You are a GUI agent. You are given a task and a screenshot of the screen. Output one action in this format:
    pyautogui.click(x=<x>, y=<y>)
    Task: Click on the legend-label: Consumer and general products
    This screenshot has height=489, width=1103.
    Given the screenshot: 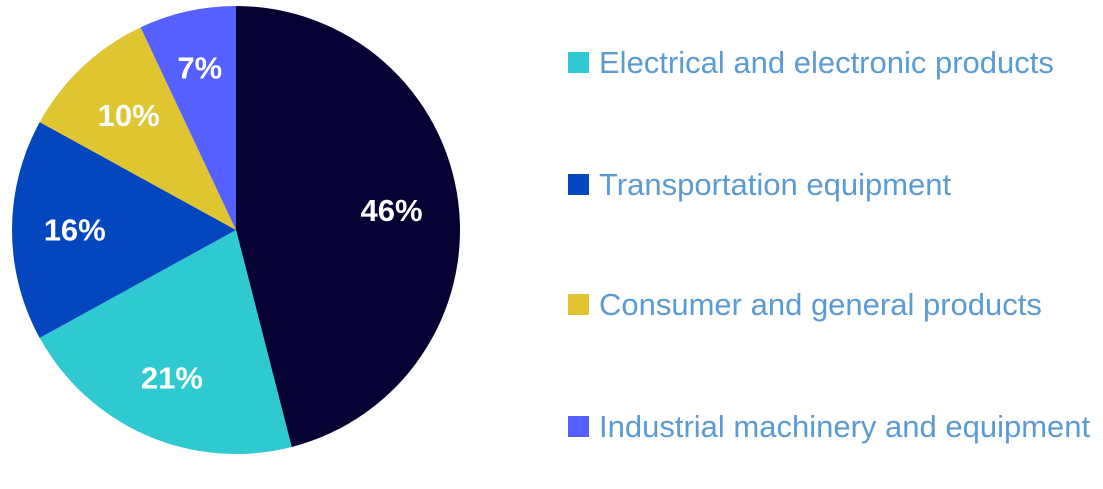 What is the action you would take?
    pyautogui.click(x=820, y=304)
    